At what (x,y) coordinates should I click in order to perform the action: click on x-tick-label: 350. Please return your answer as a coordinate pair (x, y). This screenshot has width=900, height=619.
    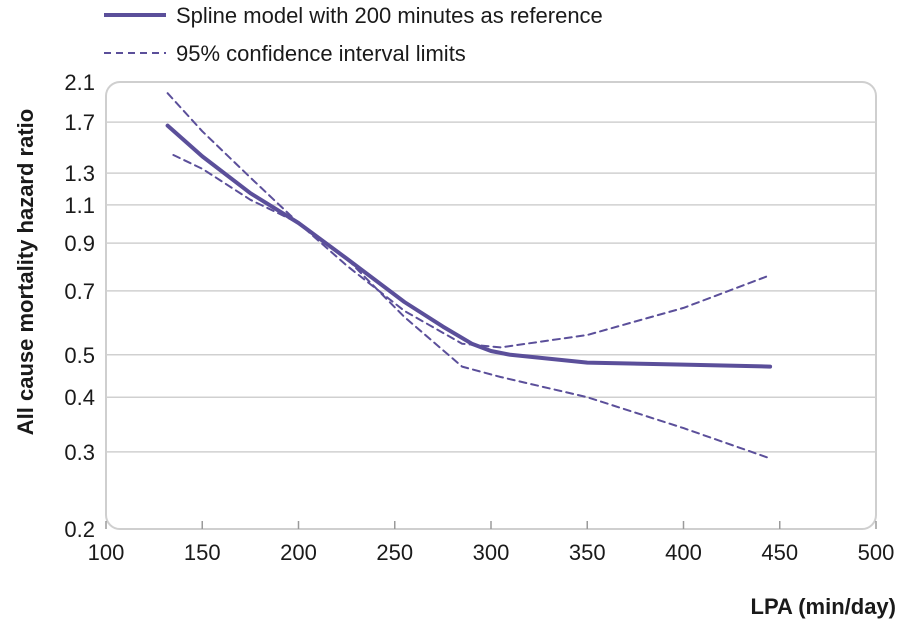
    Looking at the image, I should click on (587, 552).